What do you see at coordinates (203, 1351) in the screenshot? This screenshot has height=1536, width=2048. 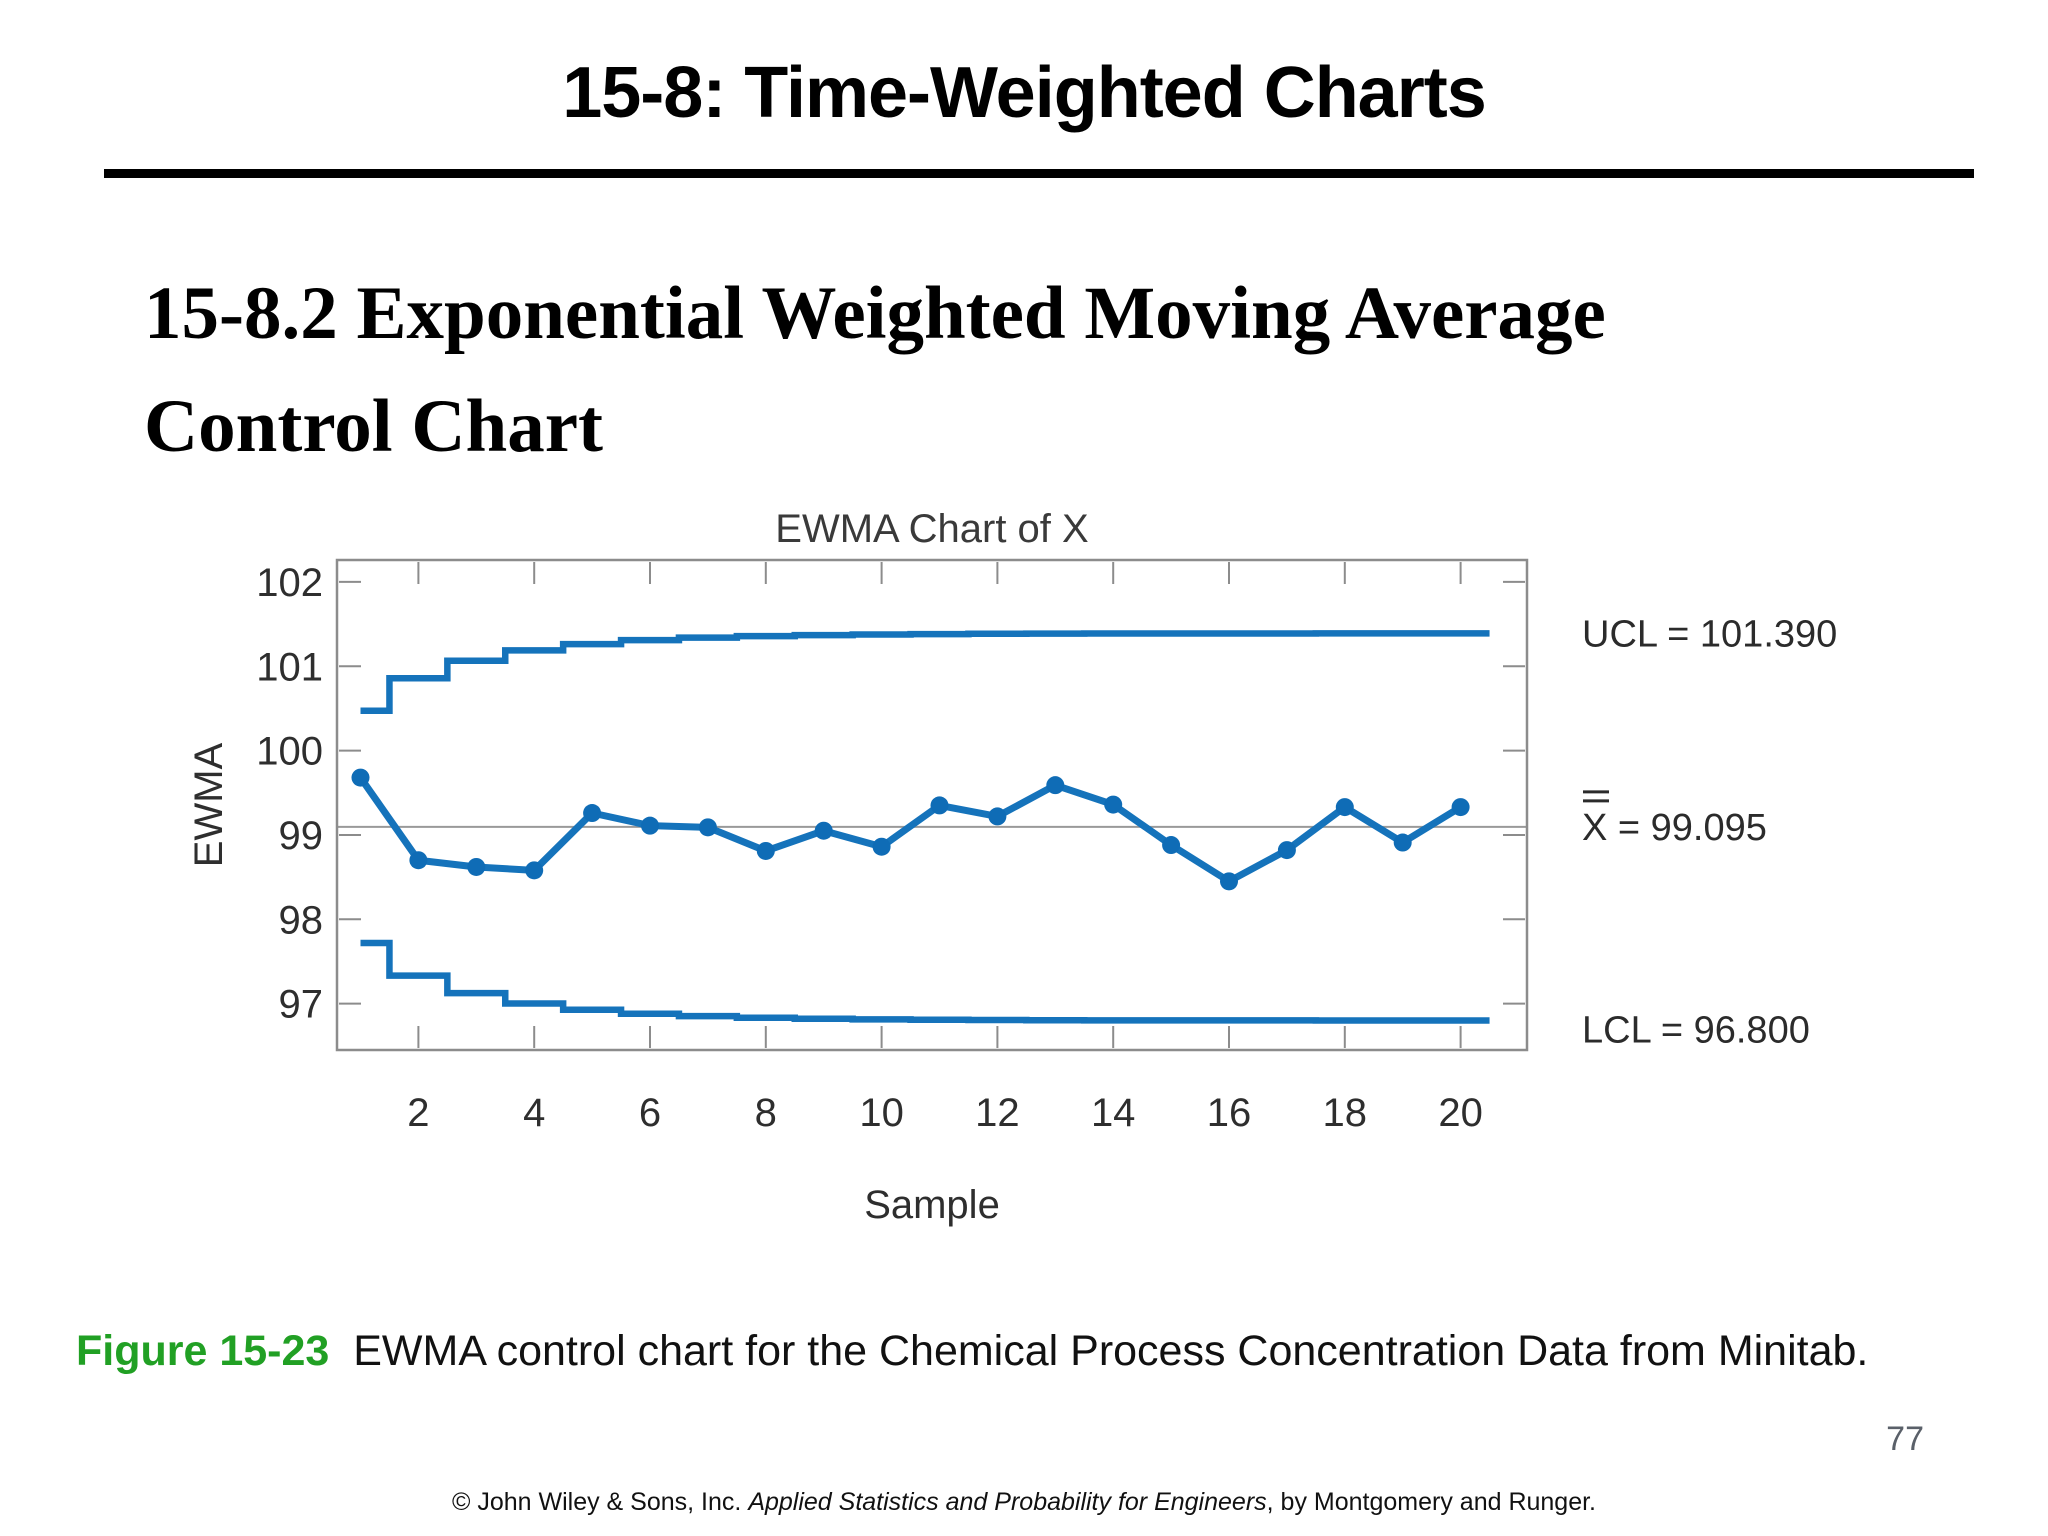 I see `caption-label: Figure 15-23` at bounding box center [203, 1351].